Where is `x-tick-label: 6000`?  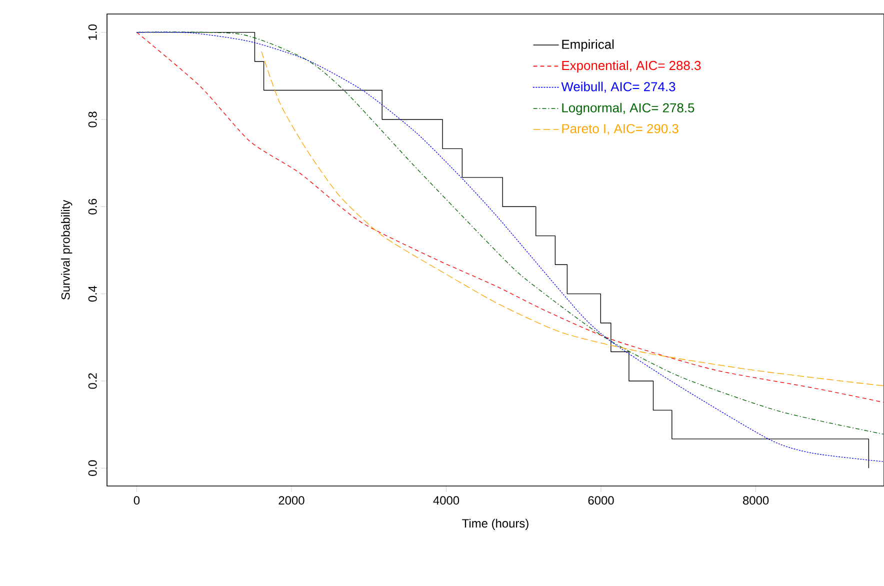 x-tick-label: 6000 is located at coordinates (601, 500).